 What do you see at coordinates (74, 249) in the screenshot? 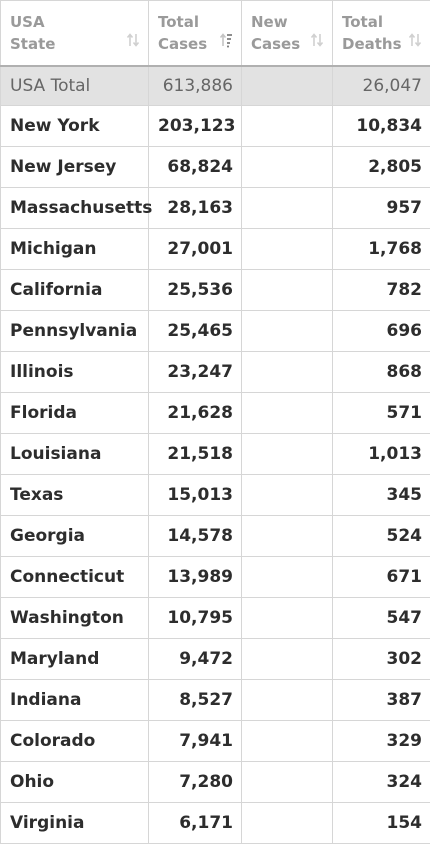
I see `state-name-cell: Michigan` at bounding box center [74, 249].